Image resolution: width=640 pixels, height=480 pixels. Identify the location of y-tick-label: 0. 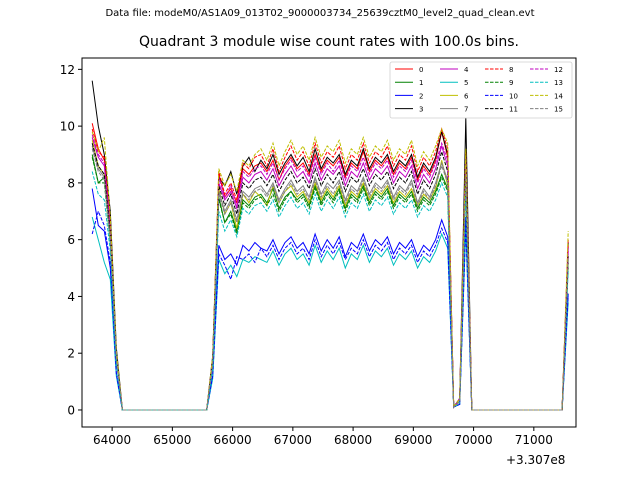
(71, 410).